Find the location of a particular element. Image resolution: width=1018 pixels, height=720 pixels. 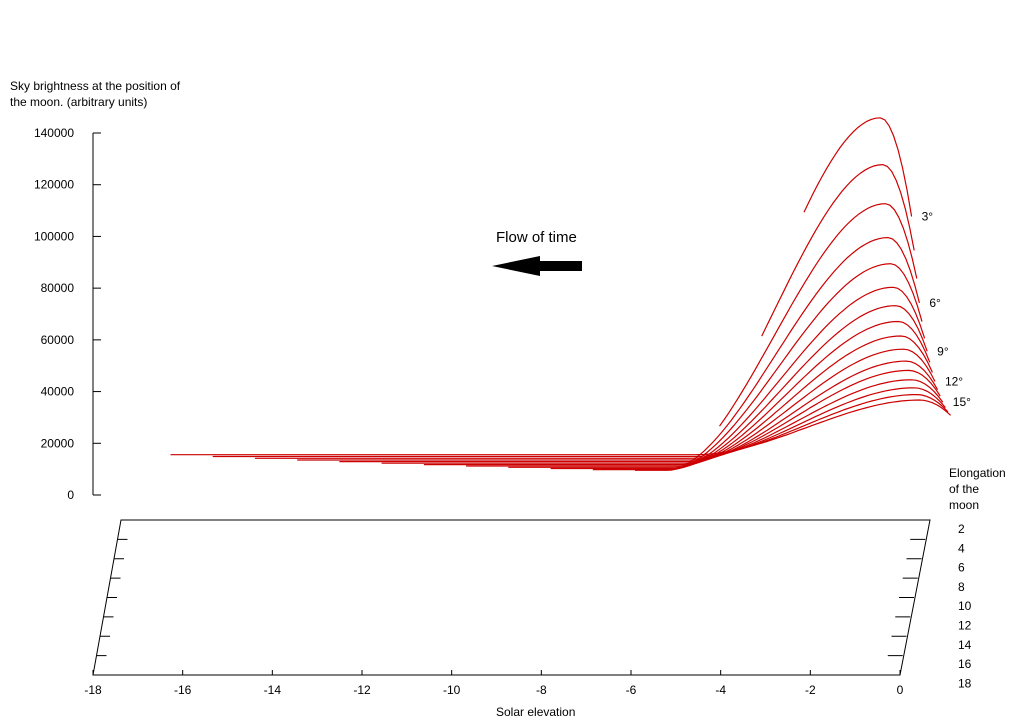

curve-label-15: 15° is located at coordinates (962, 402).